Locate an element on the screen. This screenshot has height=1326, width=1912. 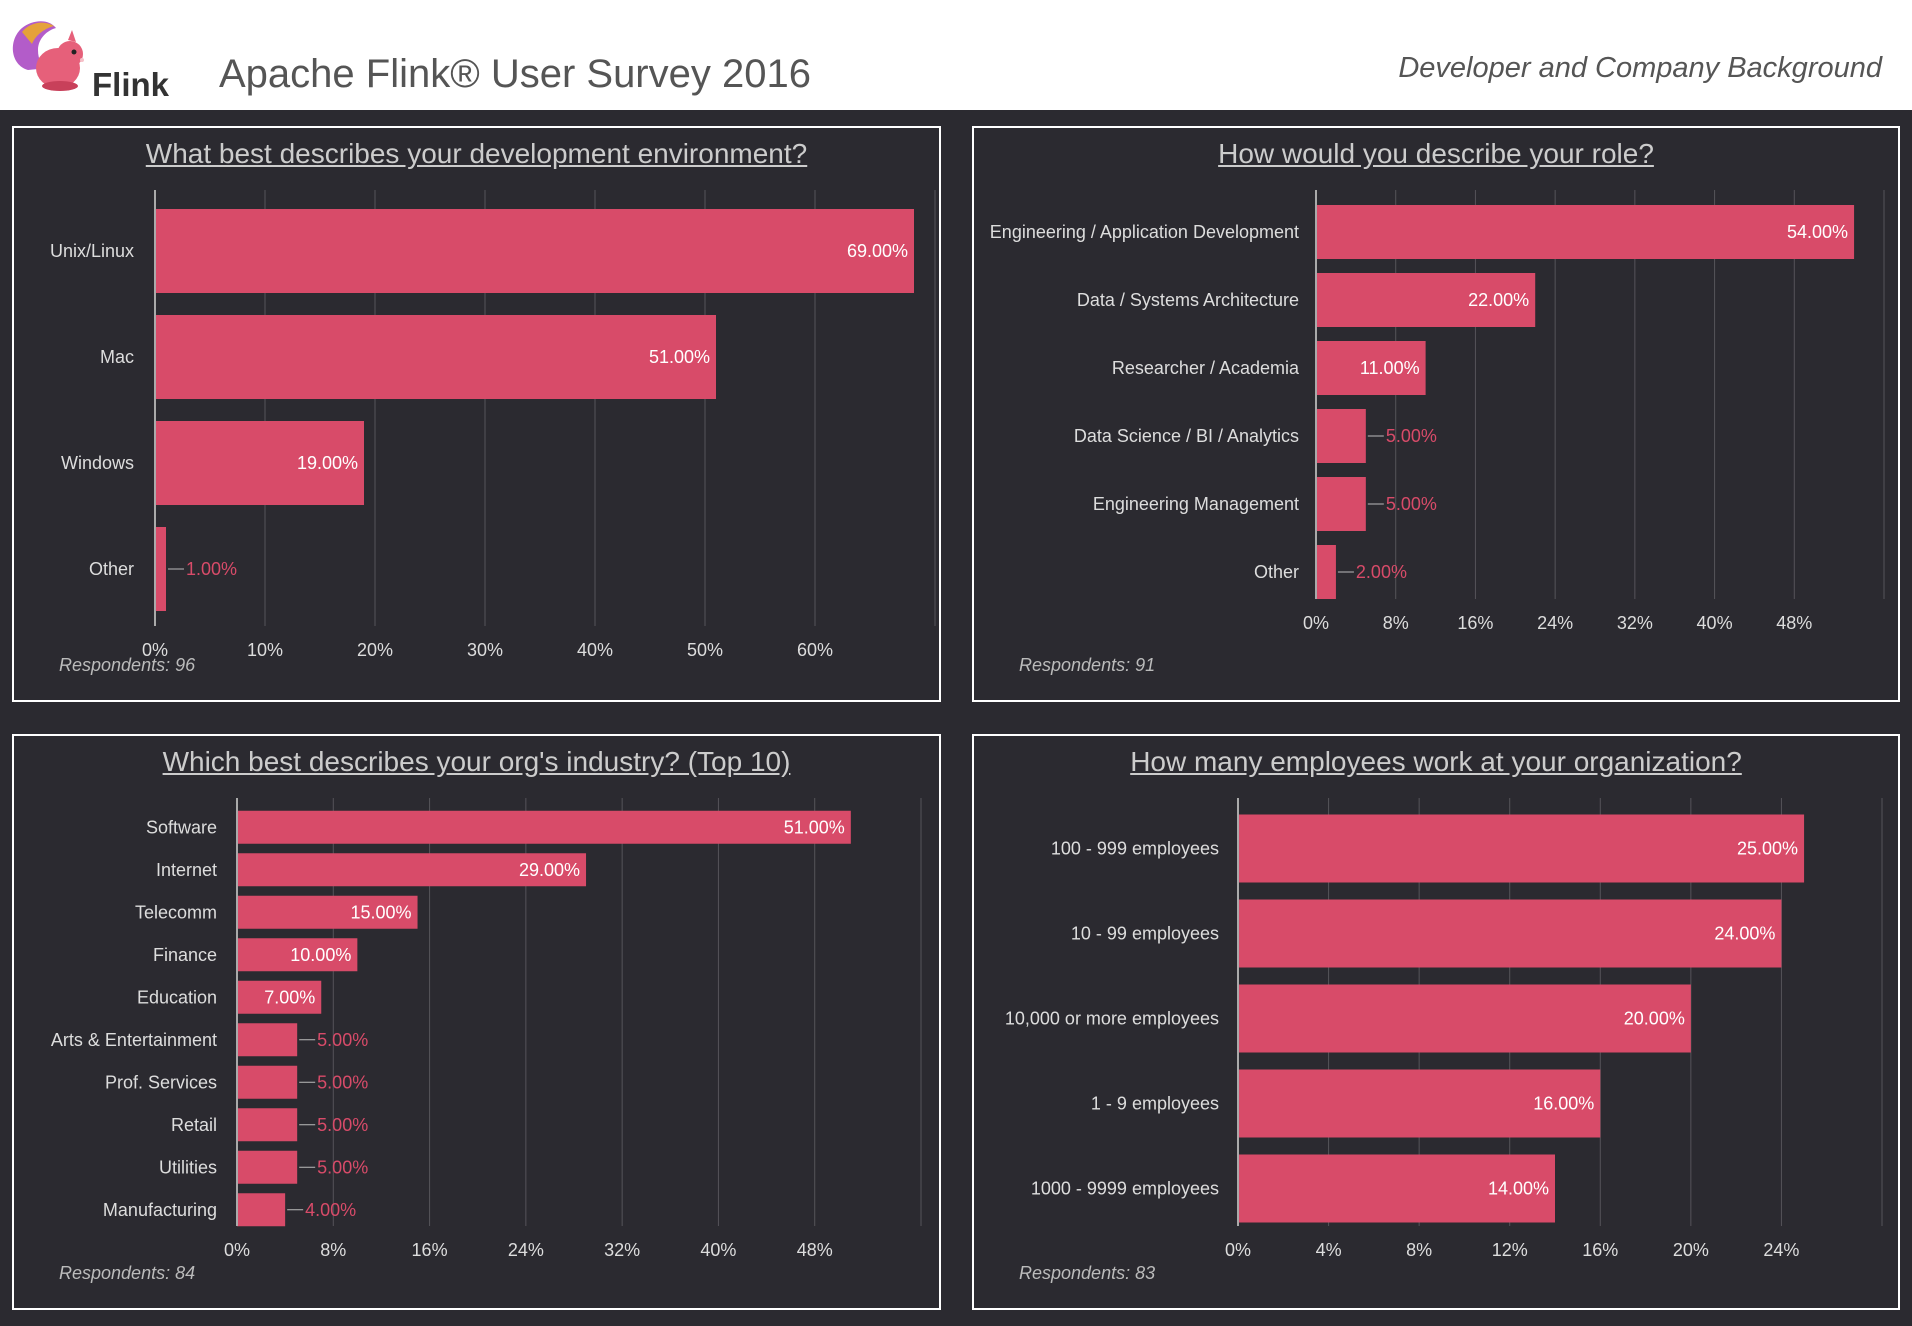
data-label: 19.00% is located at coordinates (327, 463).